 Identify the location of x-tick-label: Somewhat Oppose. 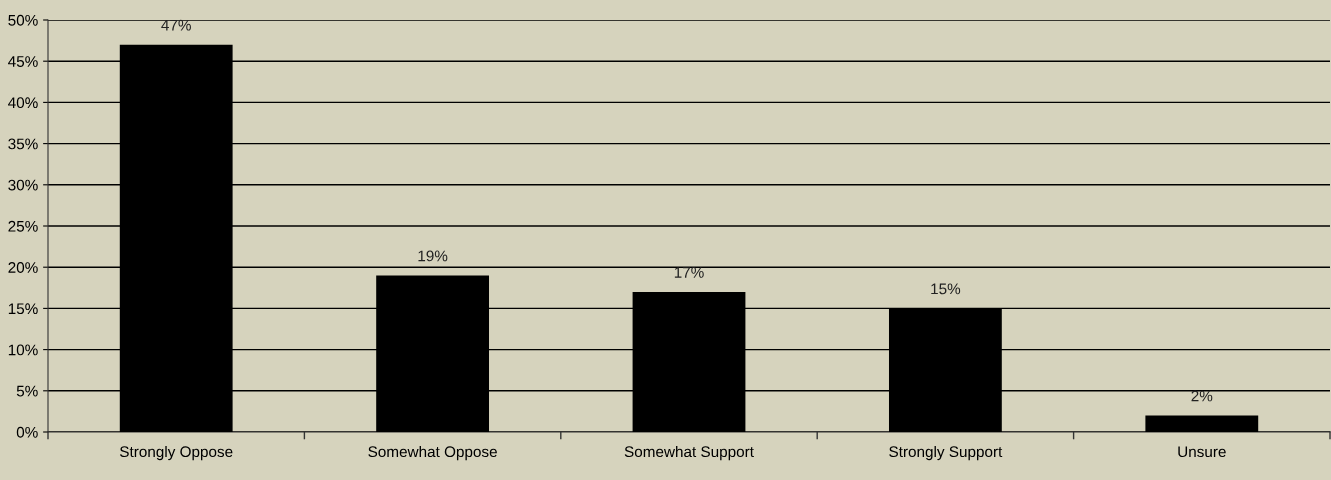
(432, 453).